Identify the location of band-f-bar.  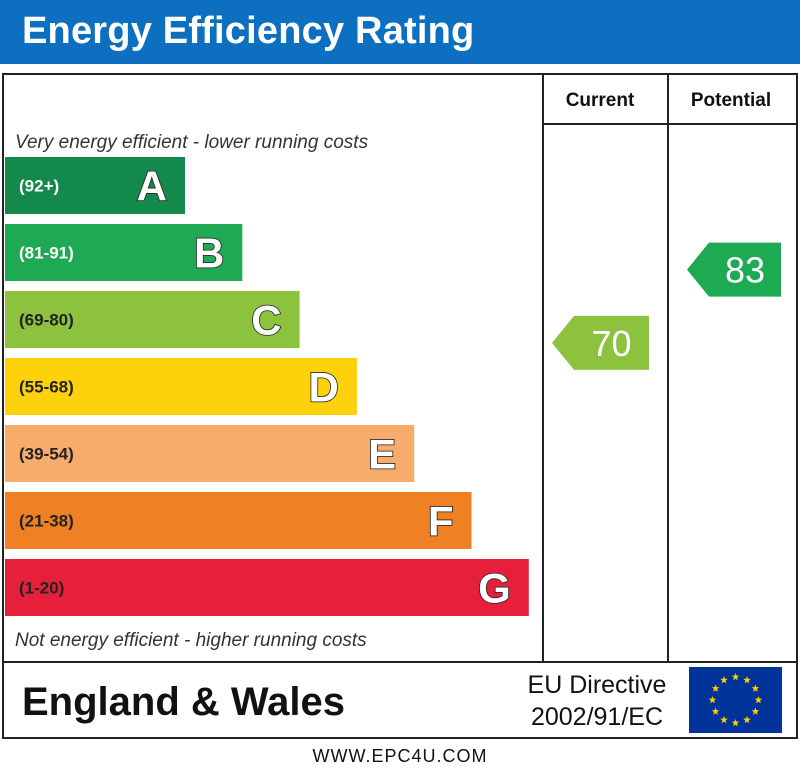
(238, 520).